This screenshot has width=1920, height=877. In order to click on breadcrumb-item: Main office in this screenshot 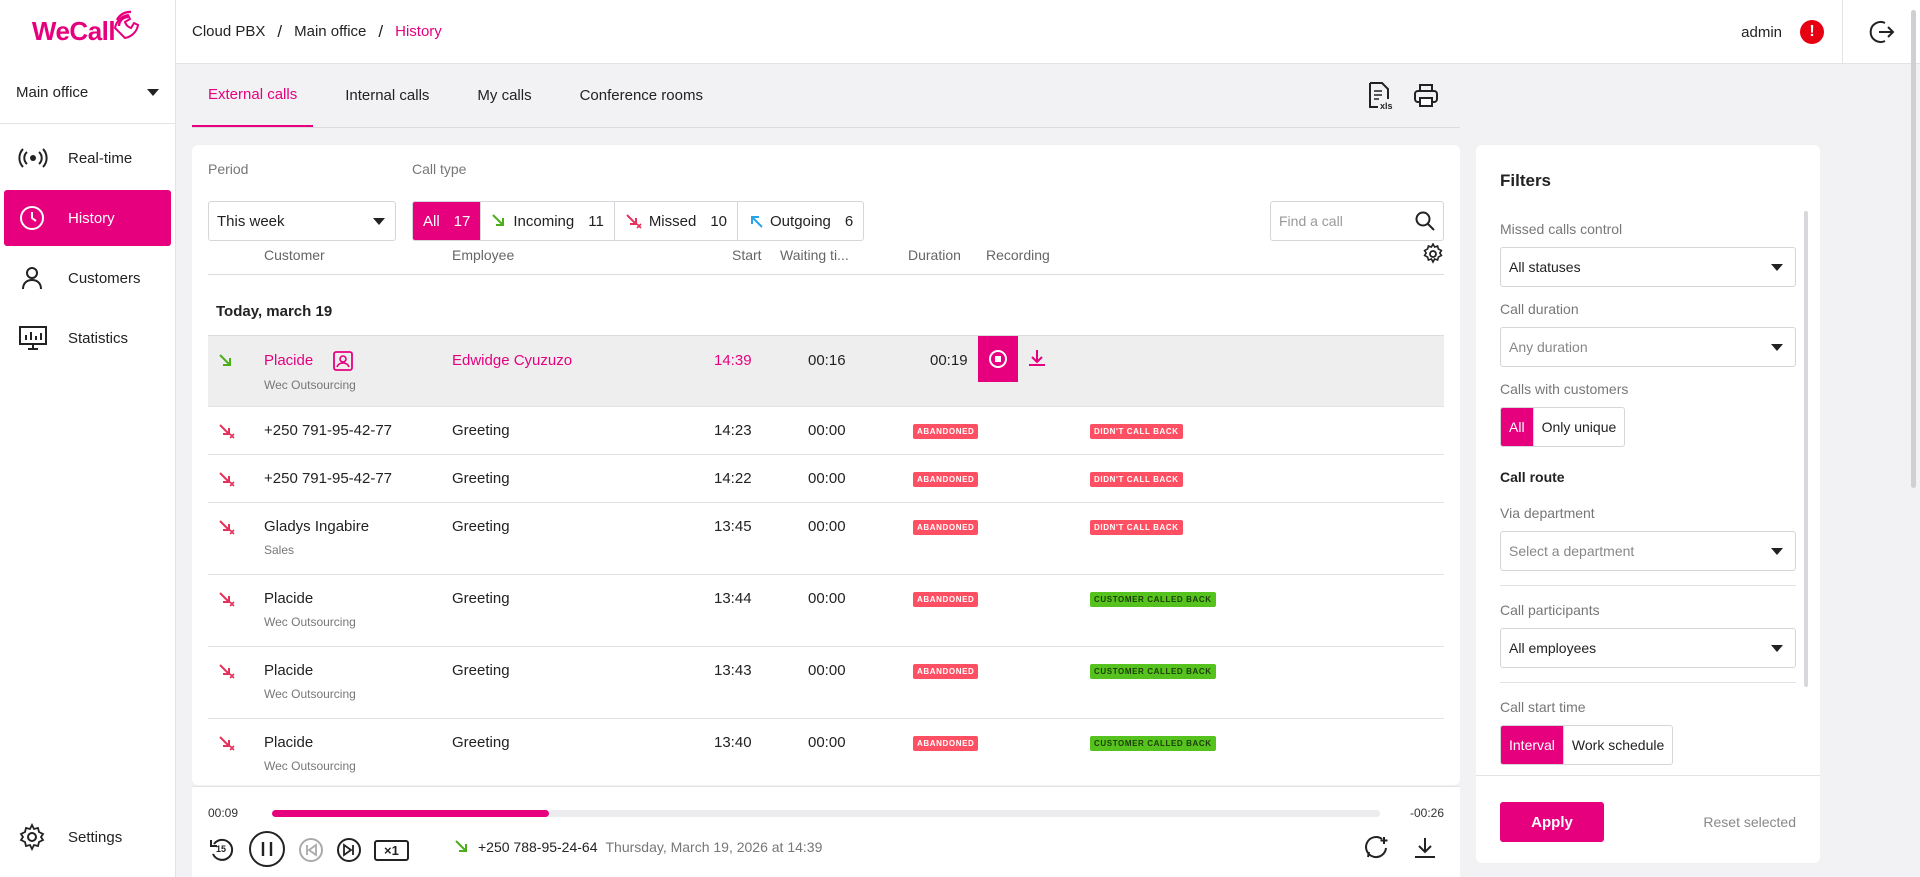, I will do `click(330, 31)`.